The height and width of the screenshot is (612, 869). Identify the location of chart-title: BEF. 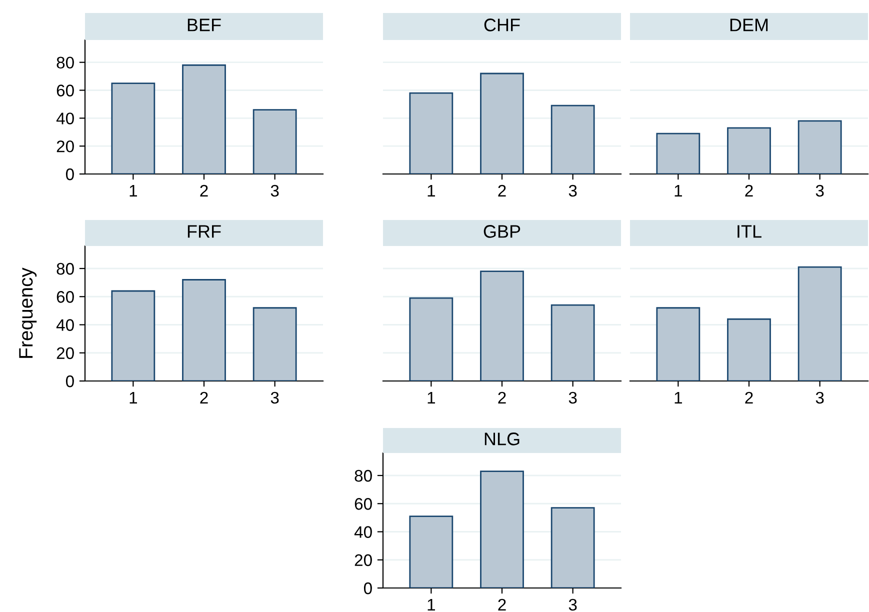
(204, 25).